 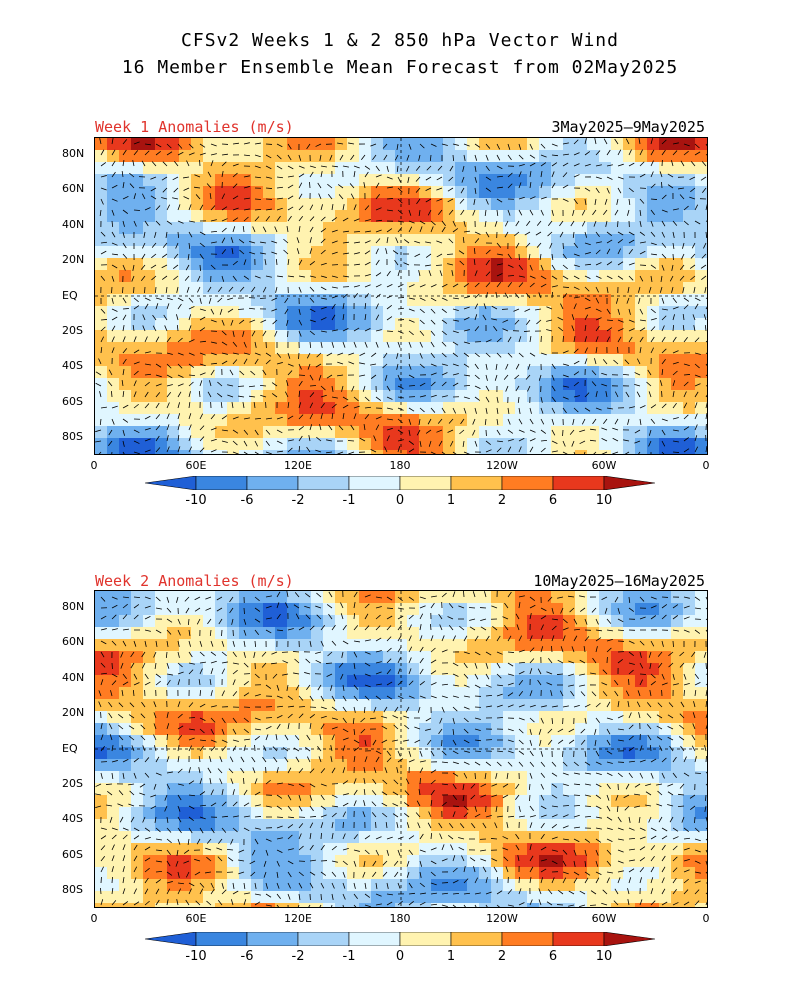 What do you see at coordinates (619, 581) in the screenshot?
I see `week2-dates: 10May2025–16May2025` at bounding box center [619, 581].